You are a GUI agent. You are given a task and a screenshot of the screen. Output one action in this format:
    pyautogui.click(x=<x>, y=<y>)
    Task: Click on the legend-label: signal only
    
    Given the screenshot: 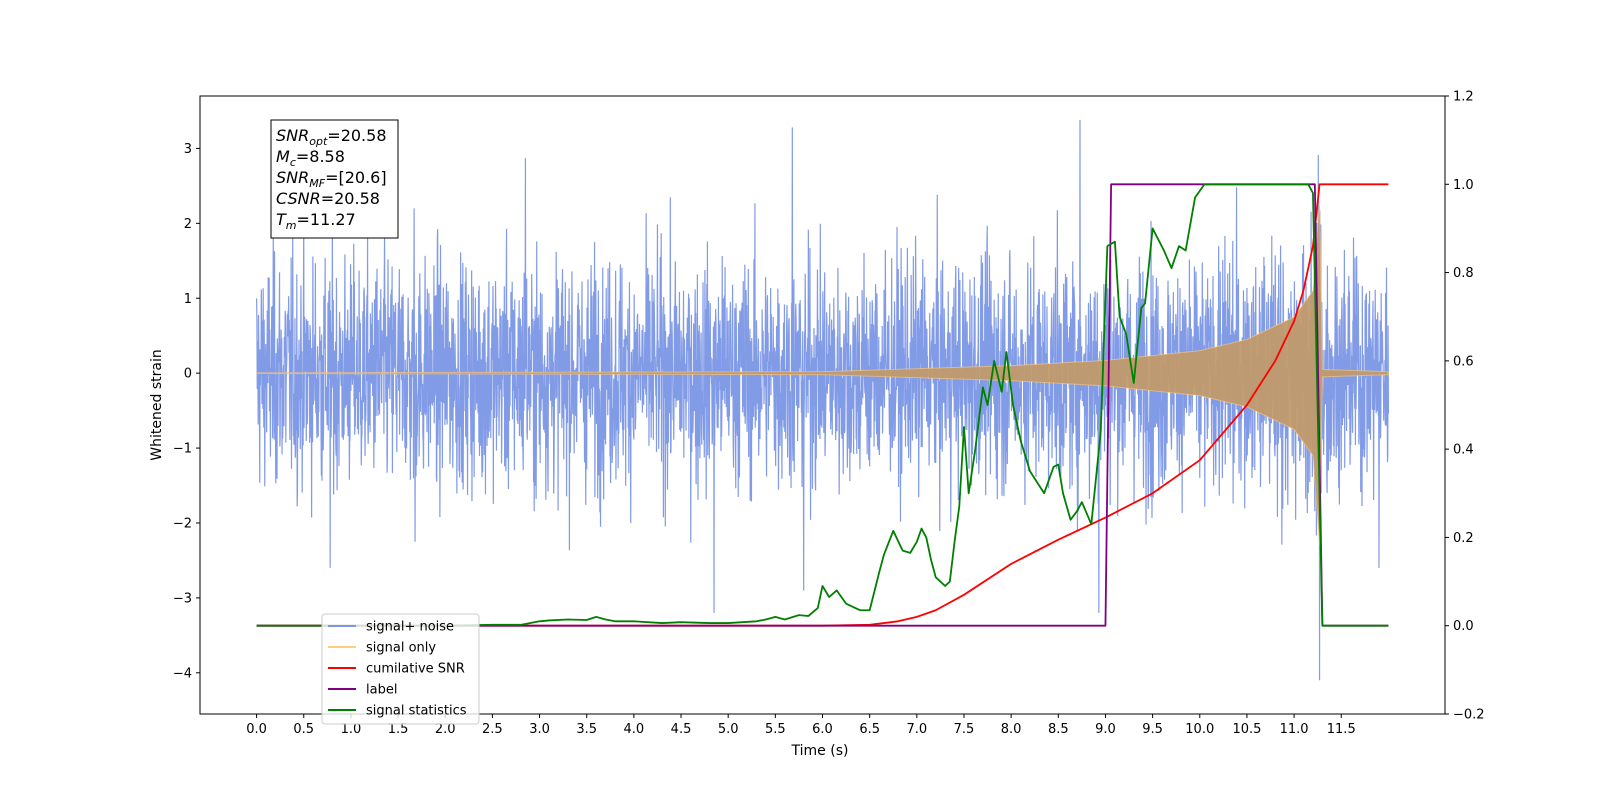 What is the action you would take?
    pyautogui.click(x=401, y=648)
    